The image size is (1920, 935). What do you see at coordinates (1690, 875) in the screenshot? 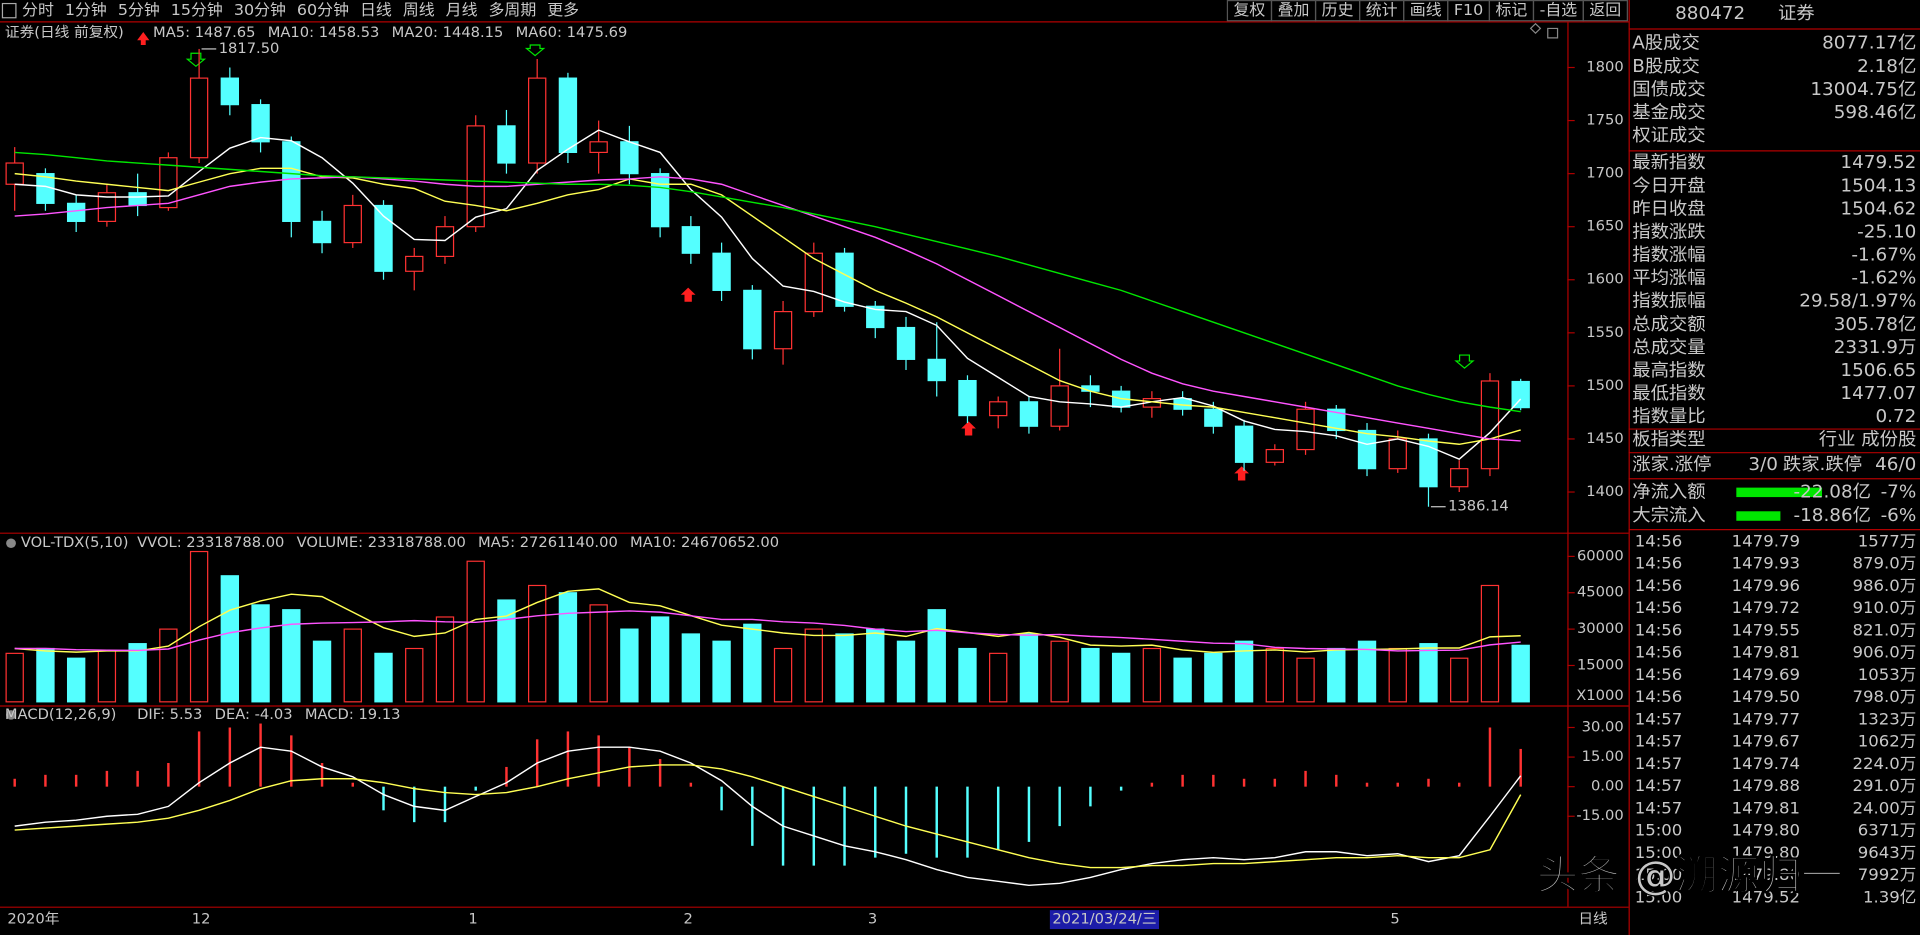
I see `watermark: 头条 @溯源归一` at bounding box center [1690, 875].